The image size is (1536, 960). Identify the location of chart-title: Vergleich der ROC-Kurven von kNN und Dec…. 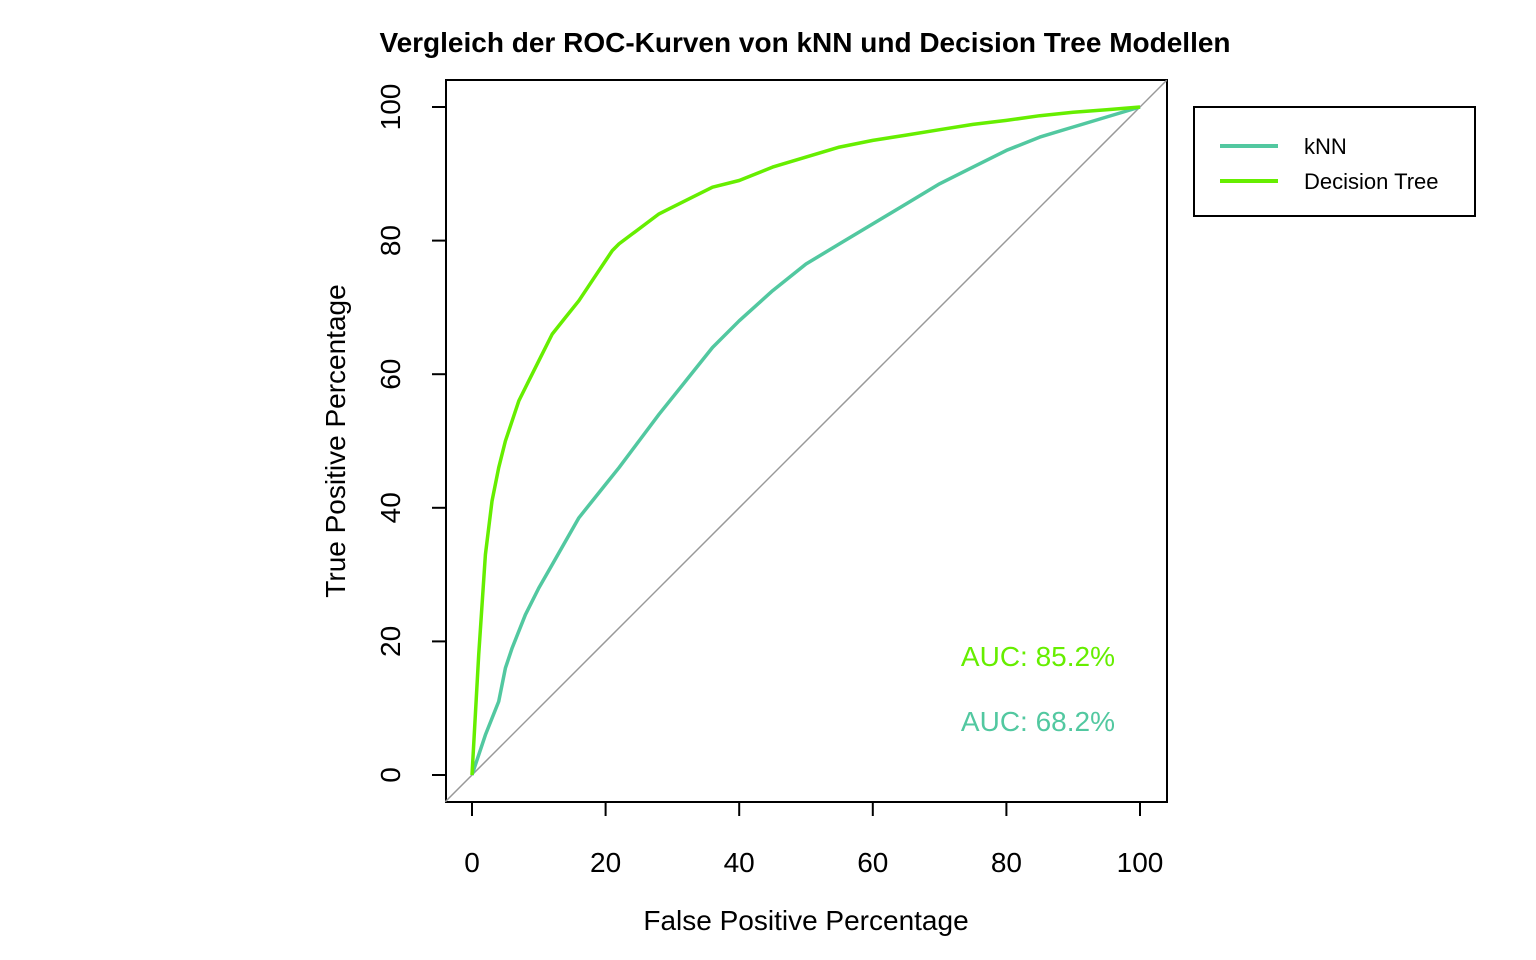
(804, 42).